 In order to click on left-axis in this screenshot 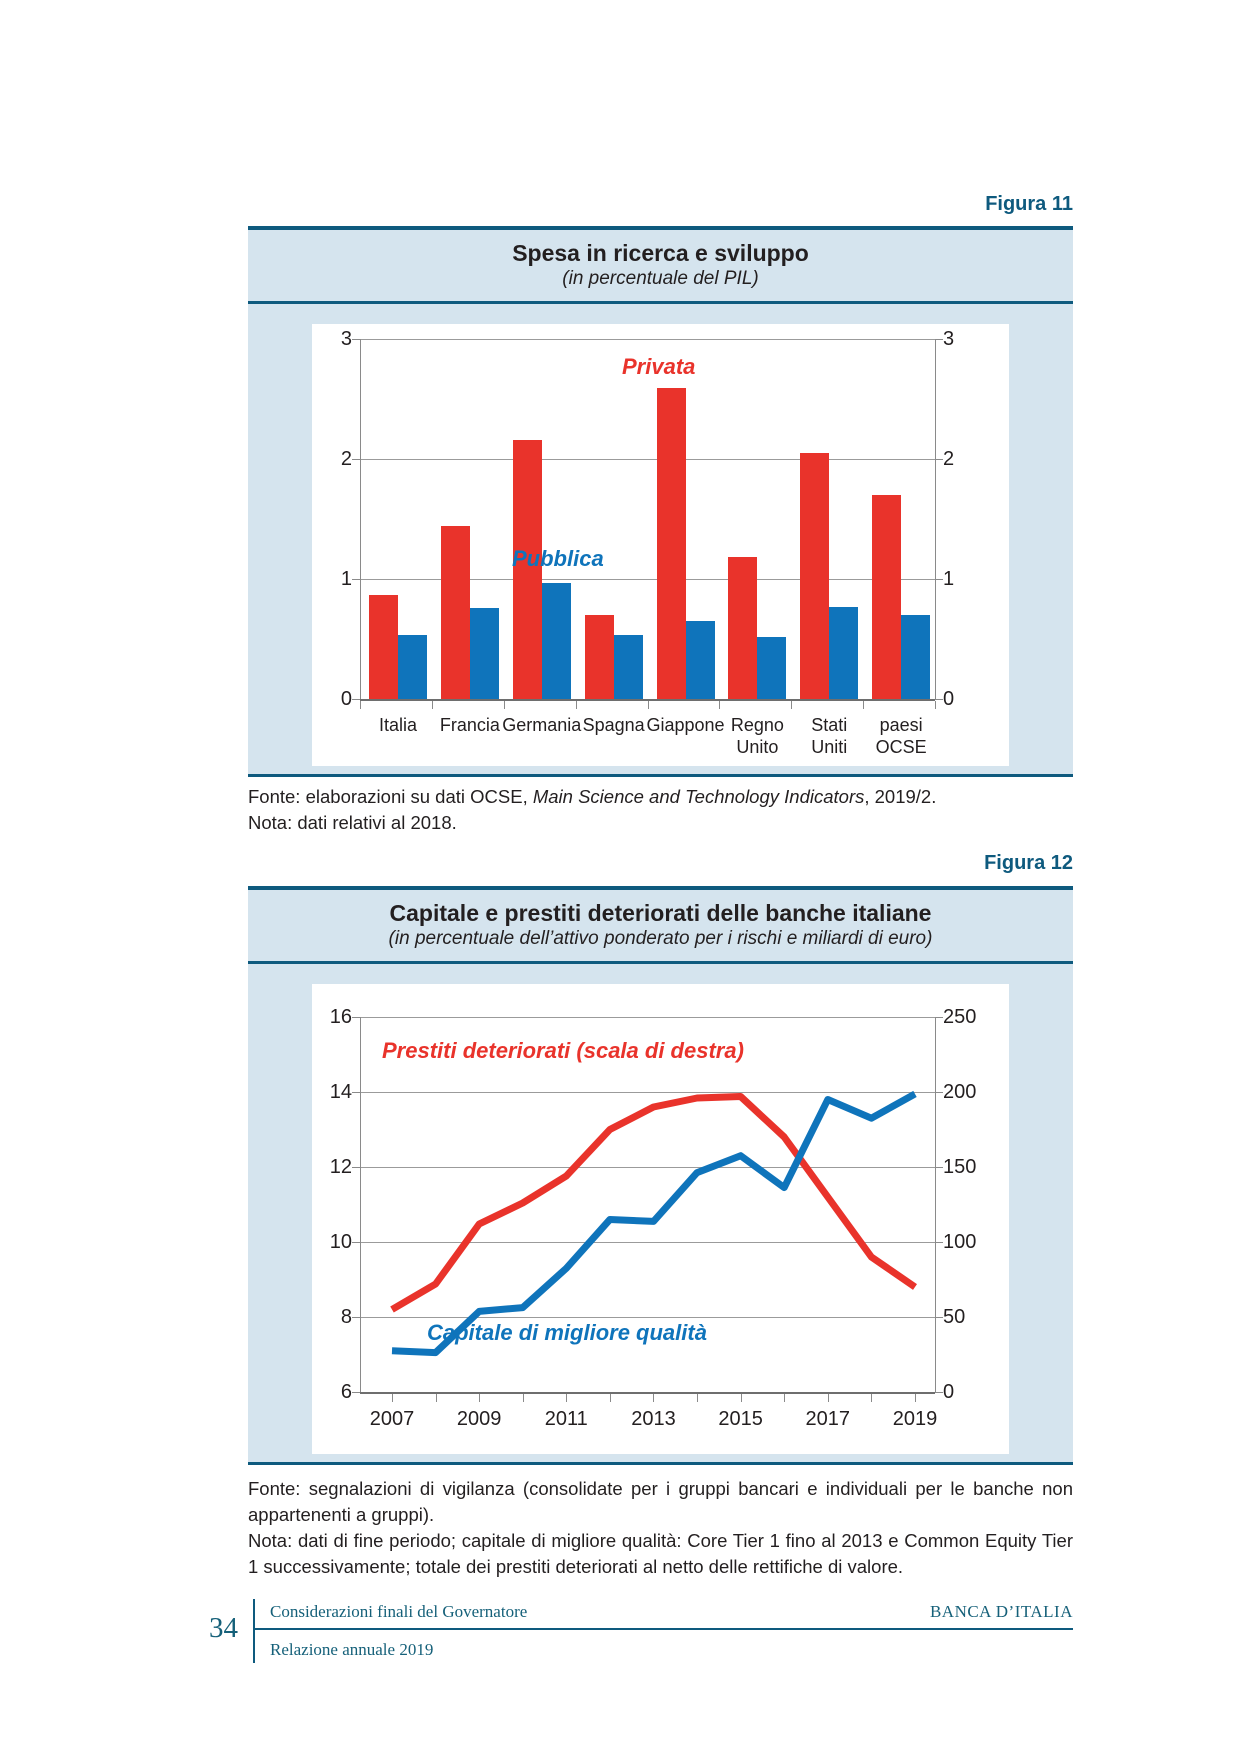, I will do `click(360, 1204)`.